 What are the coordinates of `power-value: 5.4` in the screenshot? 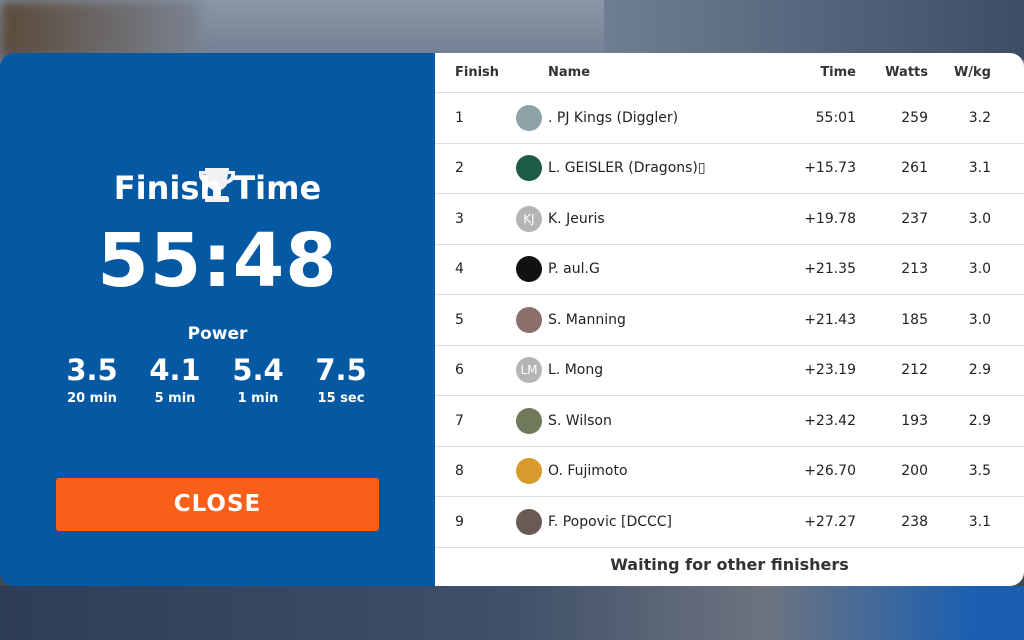 It's located at (258, 370).